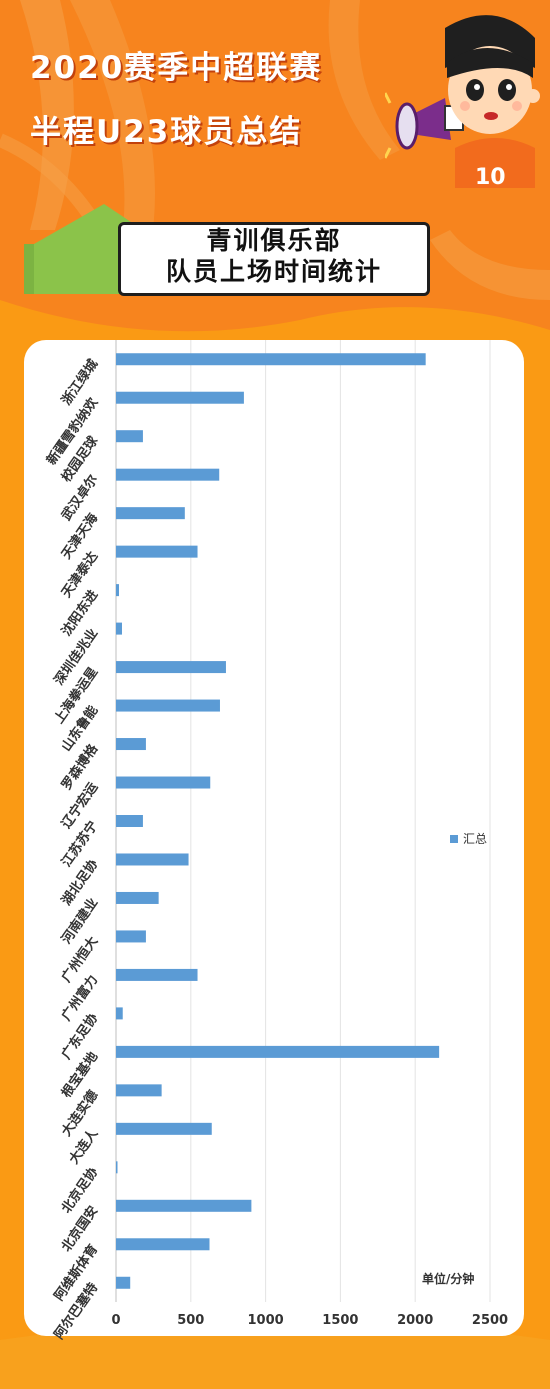 This screenshot has height=1389, width=550. Describe the element at coordinates (415, 1320) in the screenshot. I see `x-tick-label: 2000` at that location.